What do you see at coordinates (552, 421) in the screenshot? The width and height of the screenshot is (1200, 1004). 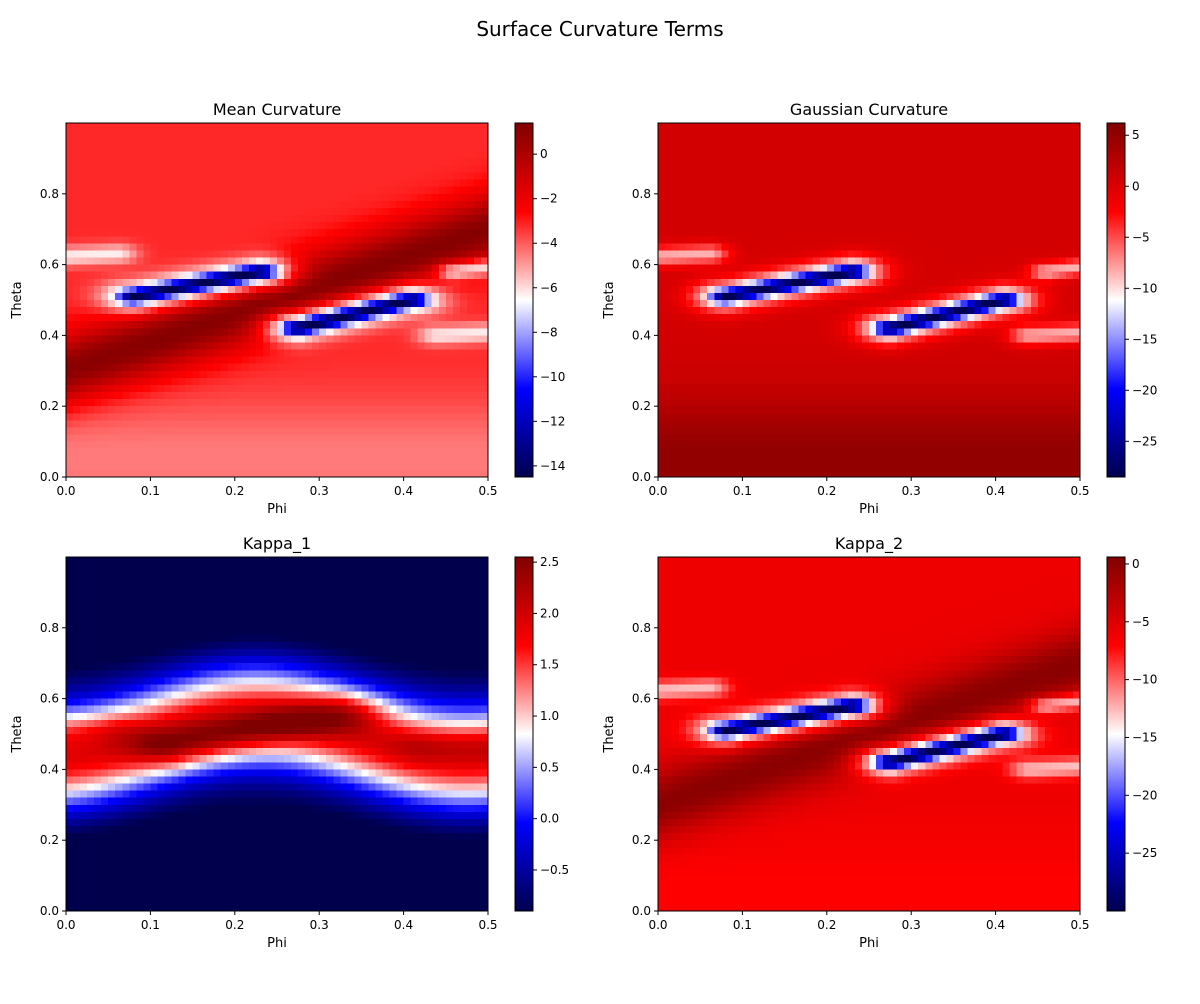 I see `colorbar-tick-label: −12` at bounding box center [552, 421].